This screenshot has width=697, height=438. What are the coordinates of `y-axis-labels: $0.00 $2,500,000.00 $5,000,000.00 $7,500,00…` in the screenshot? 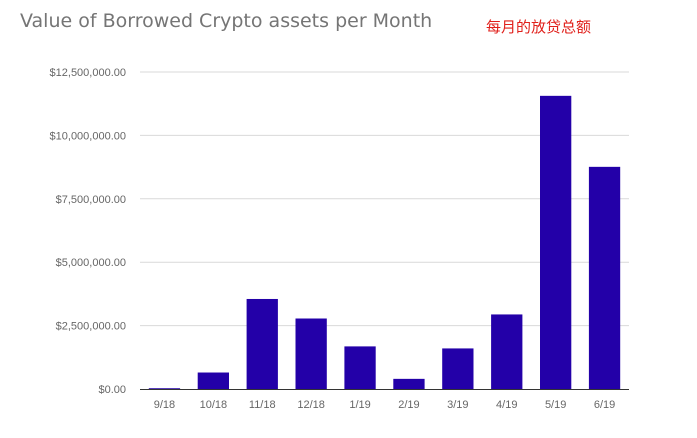 It's located at (88, 231).